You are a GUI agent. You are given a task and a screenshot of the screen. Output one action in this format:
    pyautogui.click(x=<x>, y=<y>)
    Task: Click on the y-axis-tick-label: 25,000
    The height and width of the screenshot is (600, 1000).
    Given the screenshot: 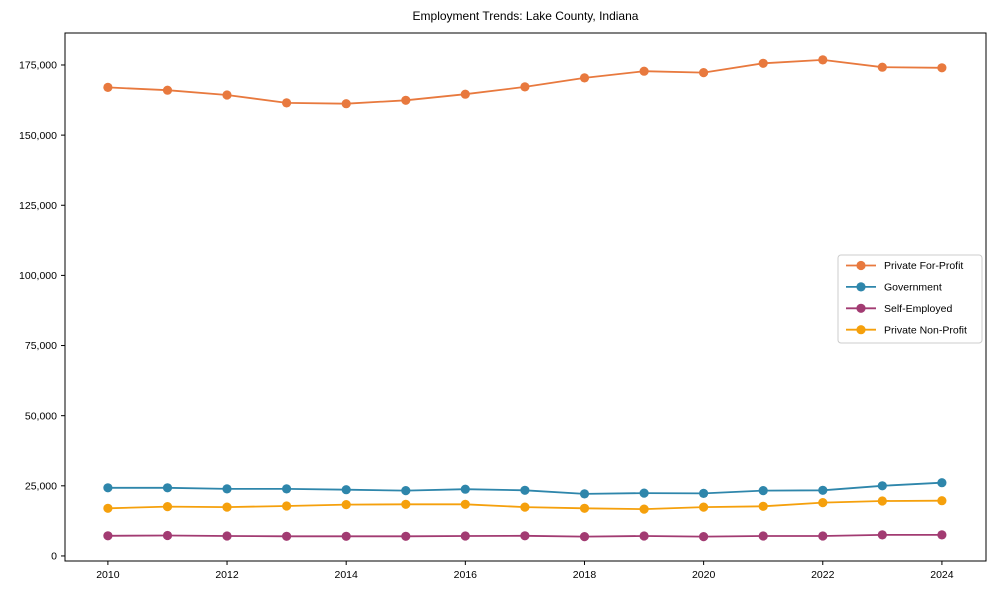 What is the action you would take?
    pyautogui.click(x=41, y=487)
    